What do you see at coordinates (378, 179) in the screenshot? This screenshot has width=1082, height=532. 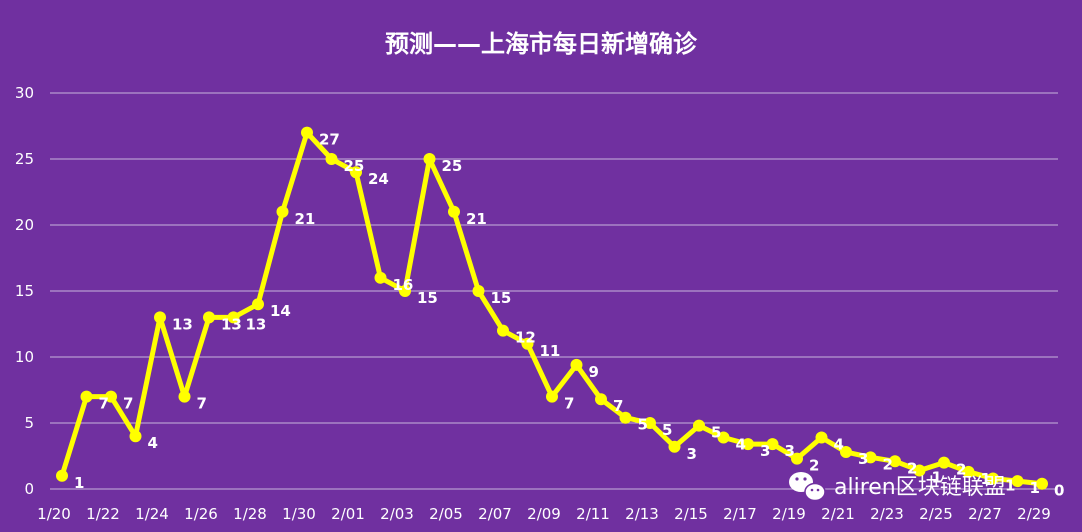 I see `data-label: 24` at bounding box center [378, 179].